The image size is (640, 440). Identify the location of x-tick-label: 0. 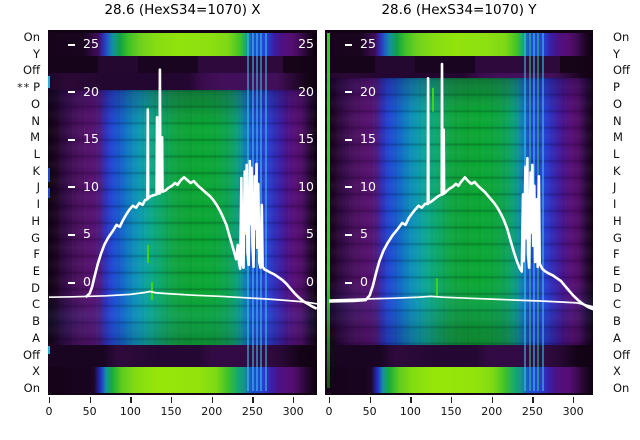
(49, 411).